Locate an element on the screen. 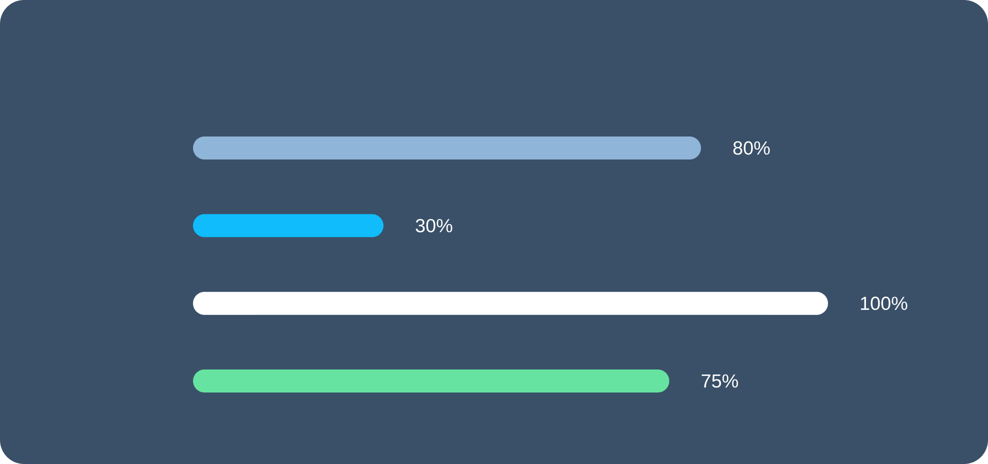  data-label: 100% is located at coordinates (884, 303).